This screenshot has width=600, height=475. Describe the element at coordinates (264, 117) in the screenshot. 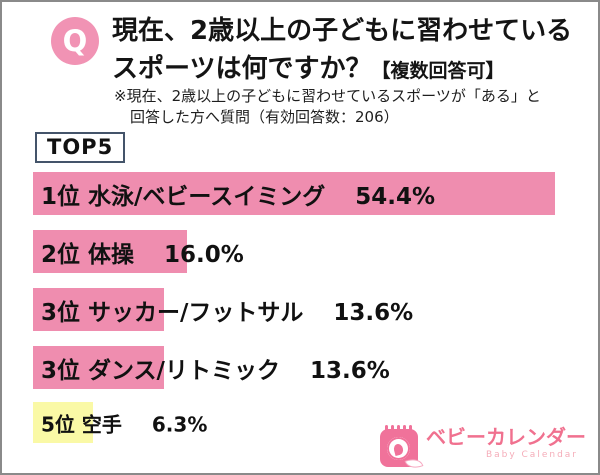

I see `question-note-line2: 回答した方へ質問（有効回答数：206）` at that location.